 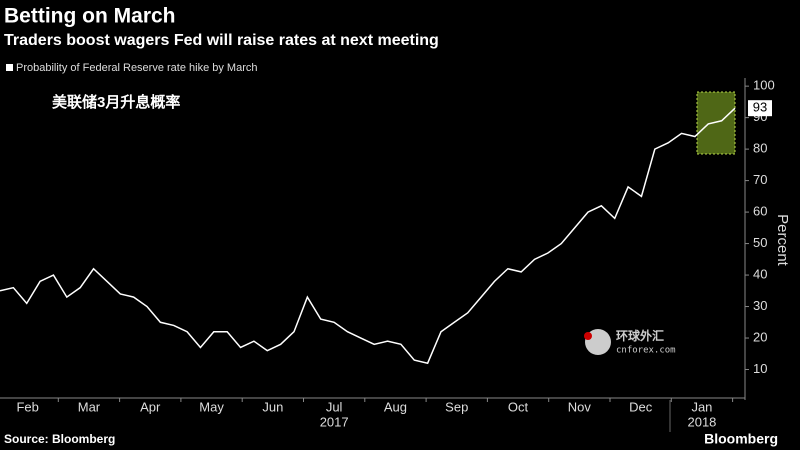 What do you see at coordinates (9, 67) in the screenshot?
I see `legend-swatch` at bounding box center [9, 67].